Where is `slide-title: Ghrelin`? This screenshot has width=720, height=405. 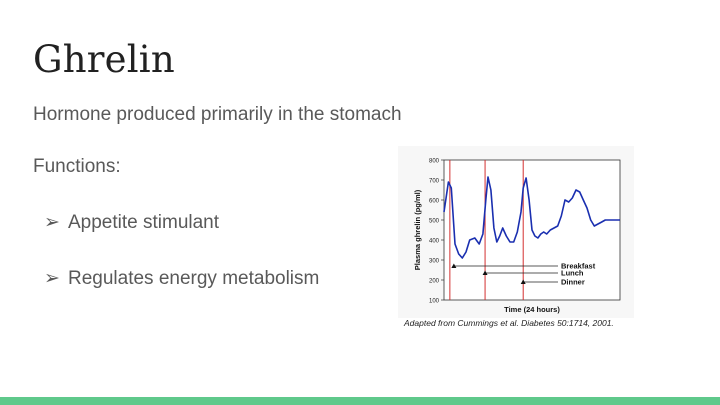 slide-title: Ghrelin is located at coordinates (104, 59).